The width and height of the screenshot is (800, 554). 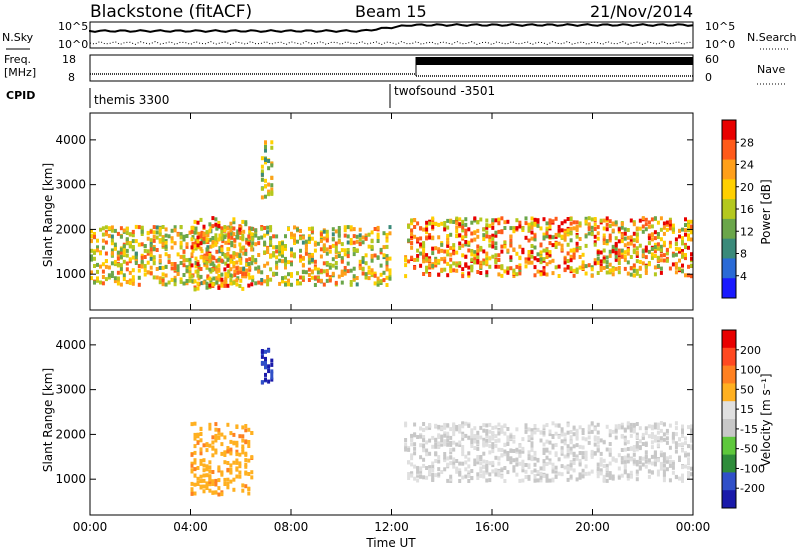 I want to click on y-tick-label: 1000, so click(x=70, y=479).